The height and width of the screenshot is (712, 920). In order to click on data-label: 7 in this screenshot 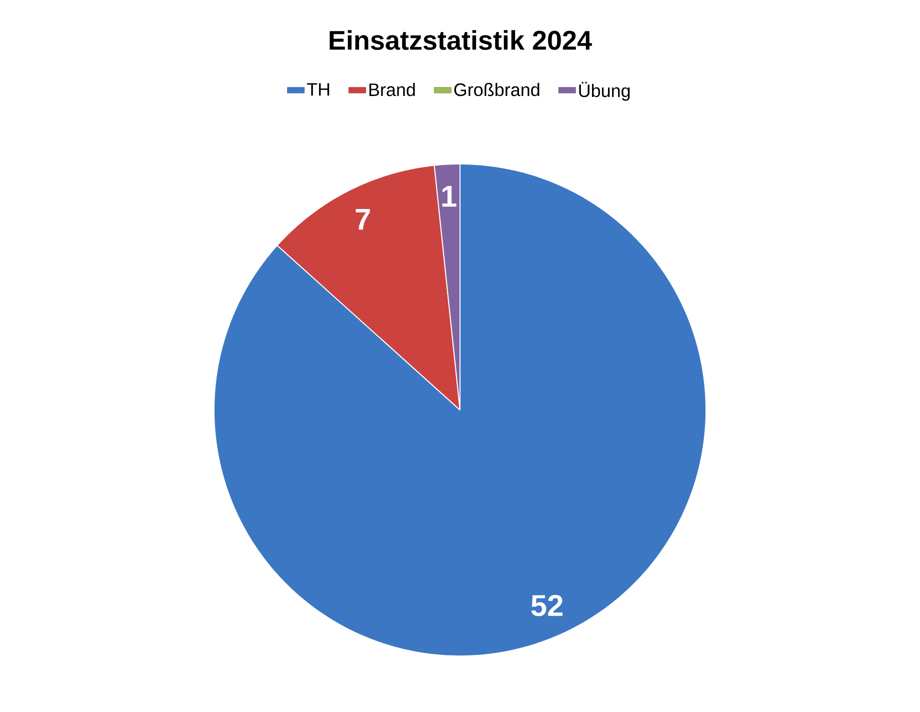, I will do `click(363, 219)`.